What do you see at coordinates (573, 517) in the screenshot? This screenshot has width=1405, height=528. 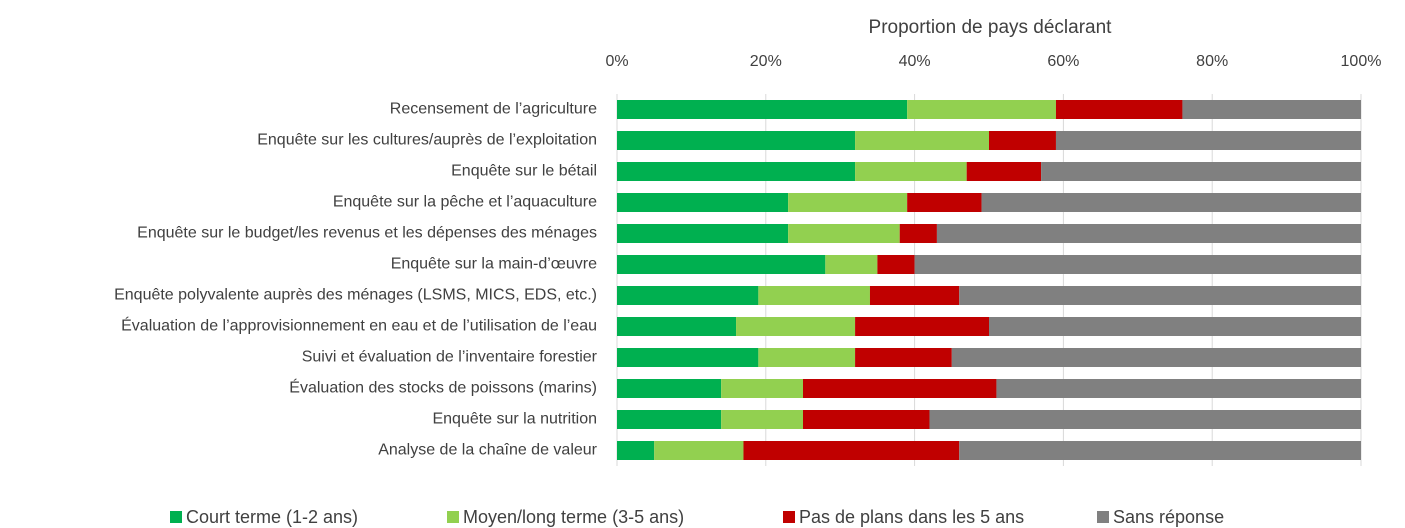 I see `legend-label: Moyen/long terme (3-5 ans)` at bounding box center [573, 517].